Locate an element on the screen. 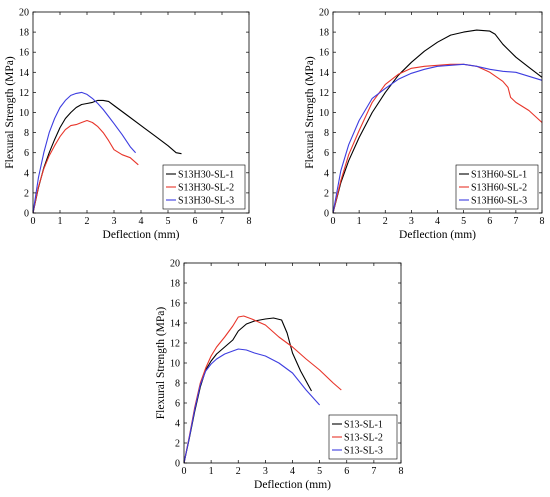 The height and width of the screenshot is (497, 550). legend-entry-label: S13H30-SL-3 is located at coordinates (206, 201).